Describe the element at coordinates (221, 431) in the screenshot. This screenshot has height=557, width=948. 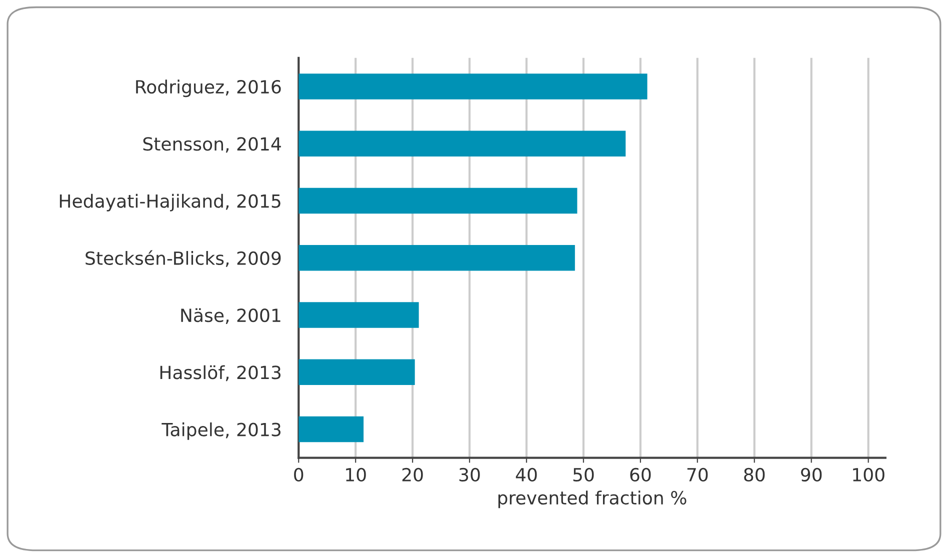
I see `y-tick-label: Taipele, 2013` at that location.